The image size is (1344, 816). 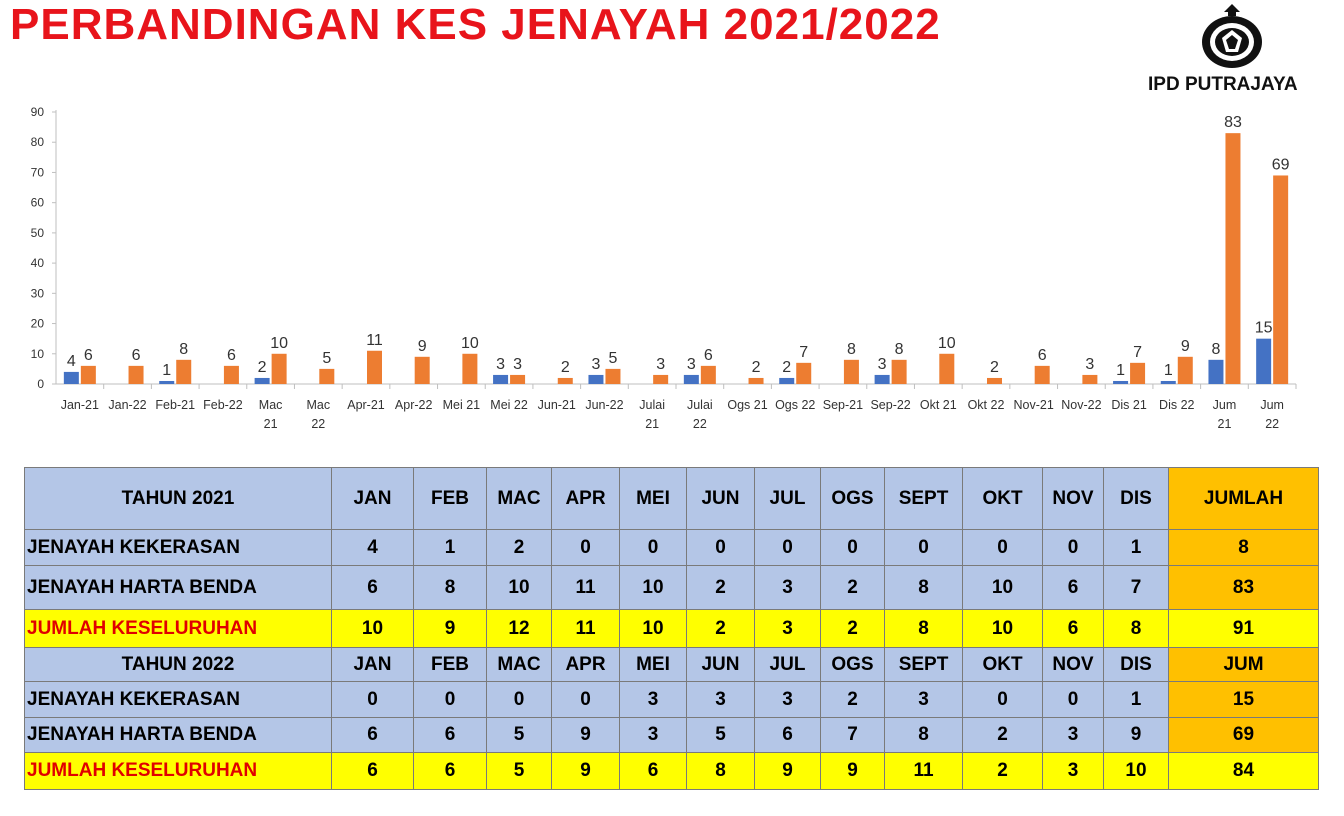 What do you see at coordinates (1243, 498) in the screenshot?
I see `total-header: JUMLAH` at bounding box center [1243, 498].